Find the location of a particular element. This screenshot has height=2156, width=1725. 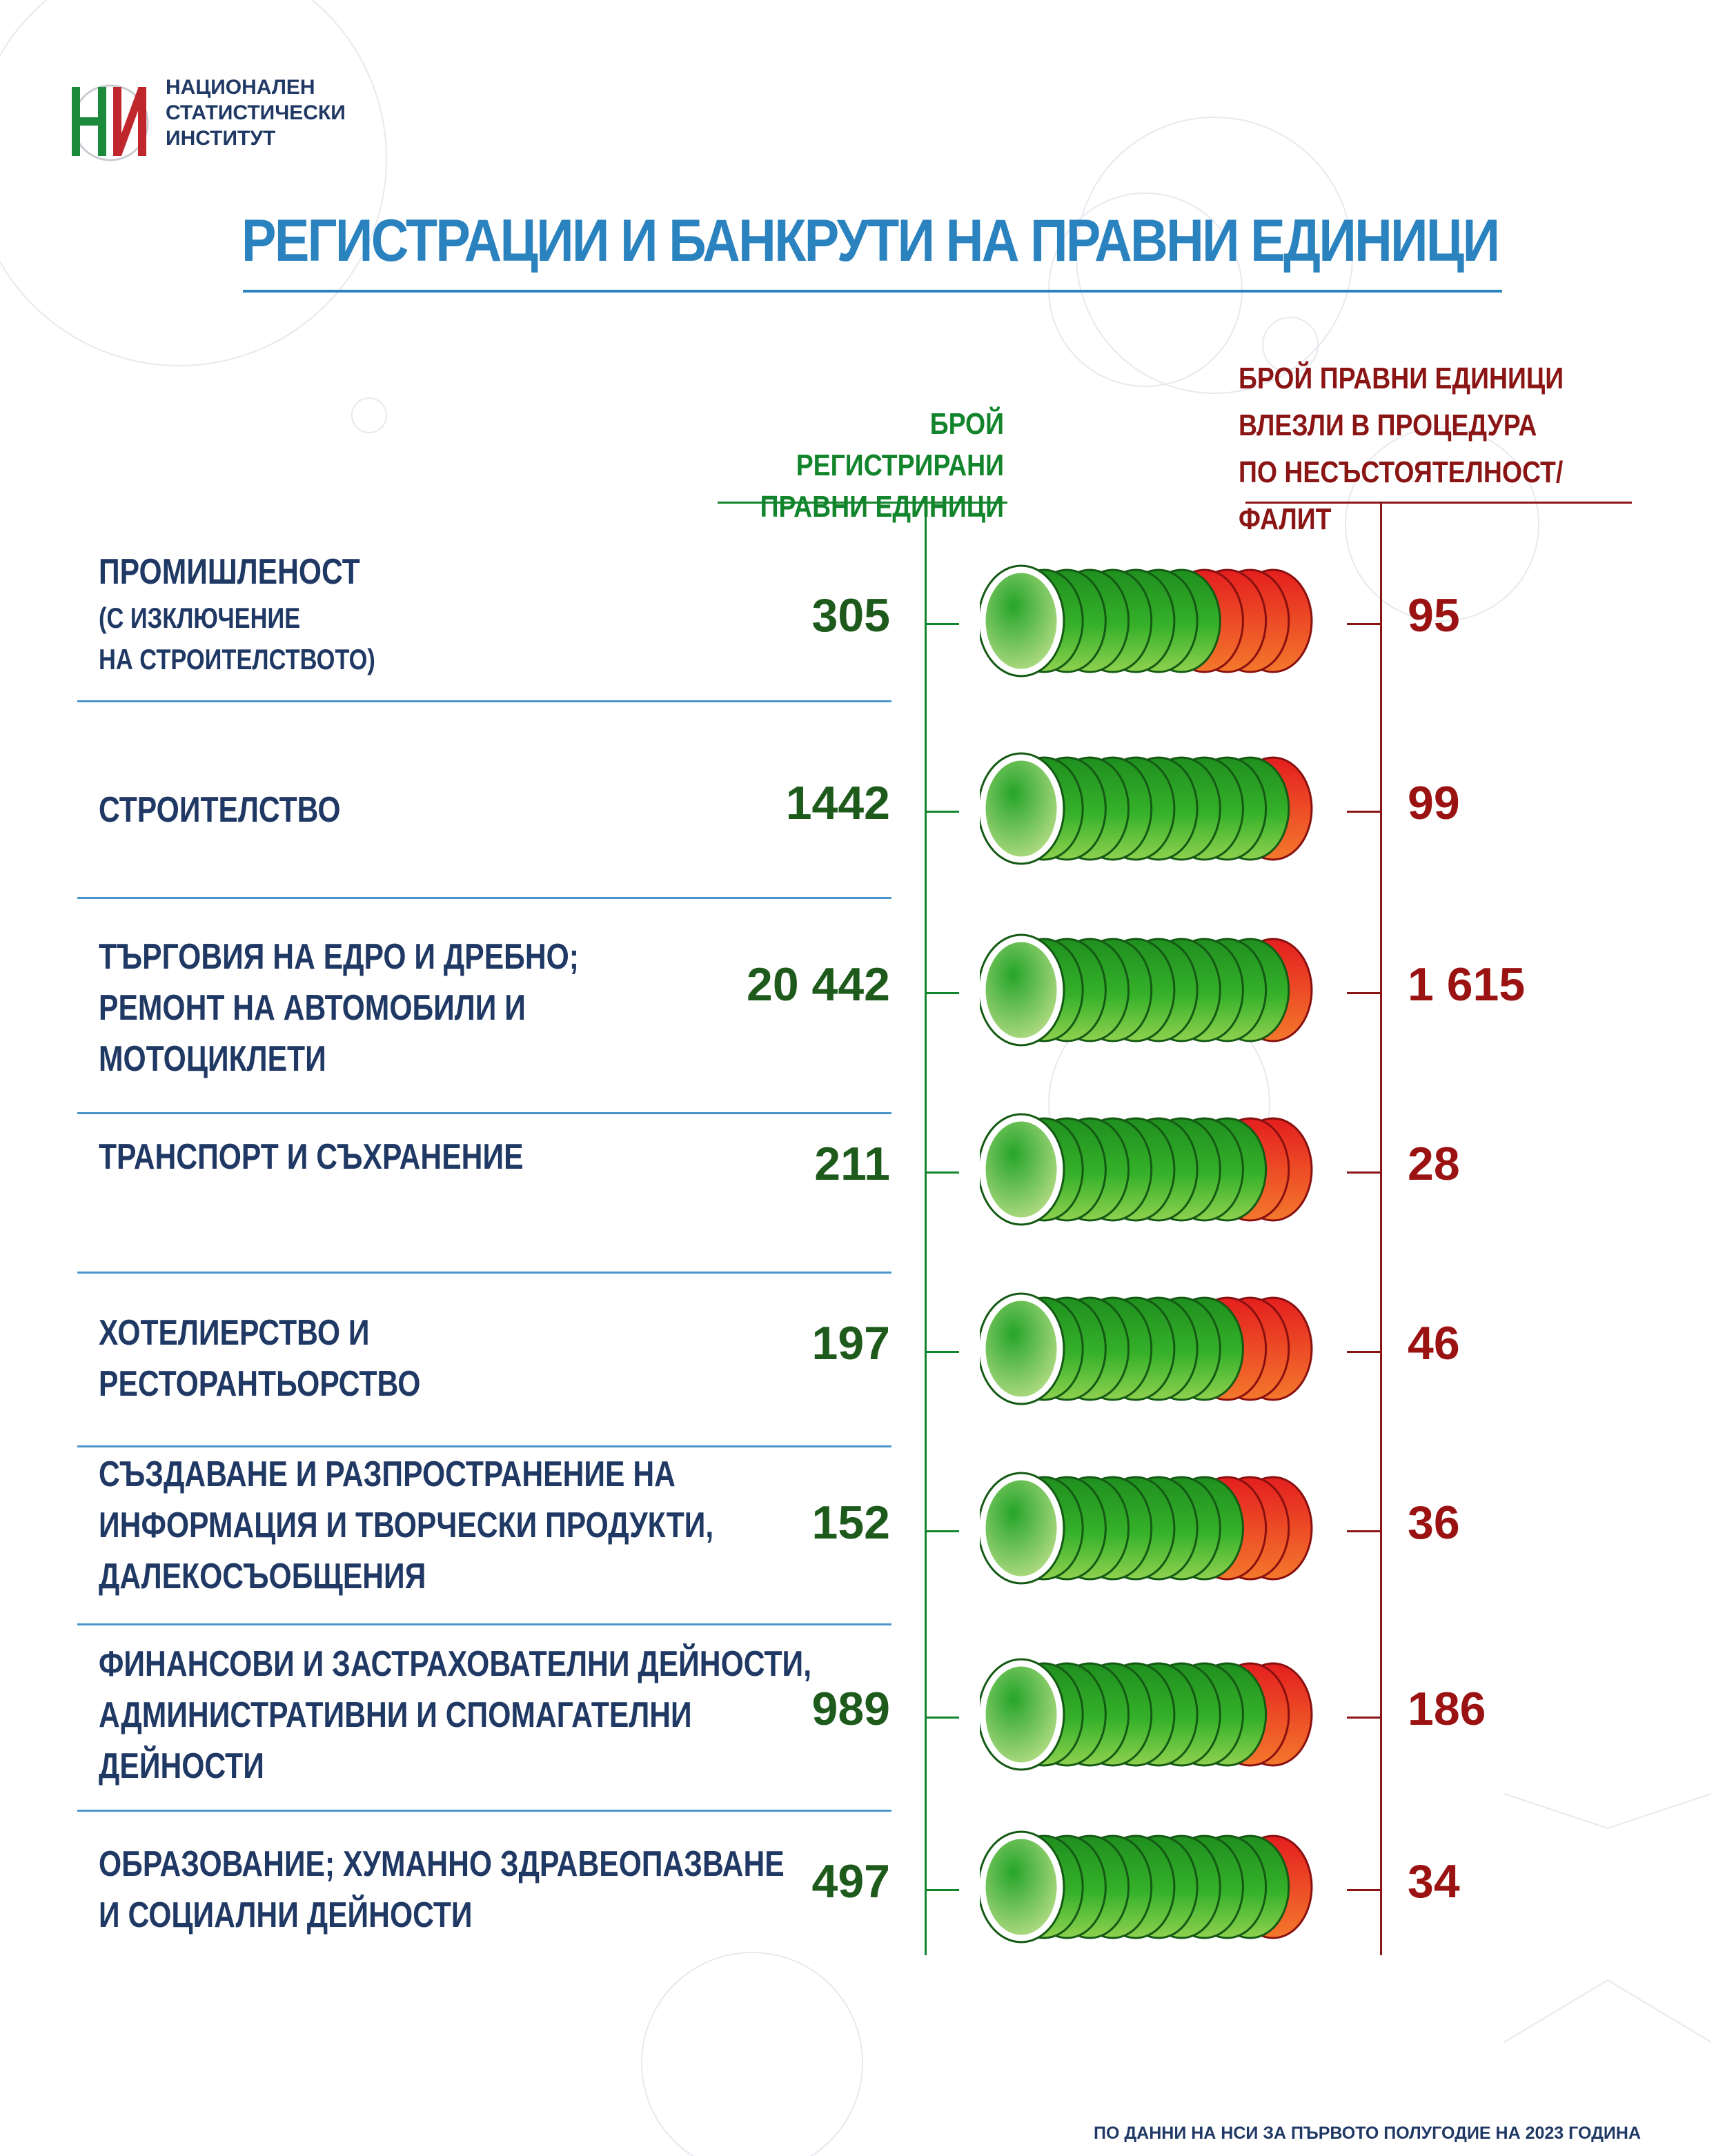

sector-label-line: МОТОЦИКЛЕТИ is located at coordinates (212, 1059).